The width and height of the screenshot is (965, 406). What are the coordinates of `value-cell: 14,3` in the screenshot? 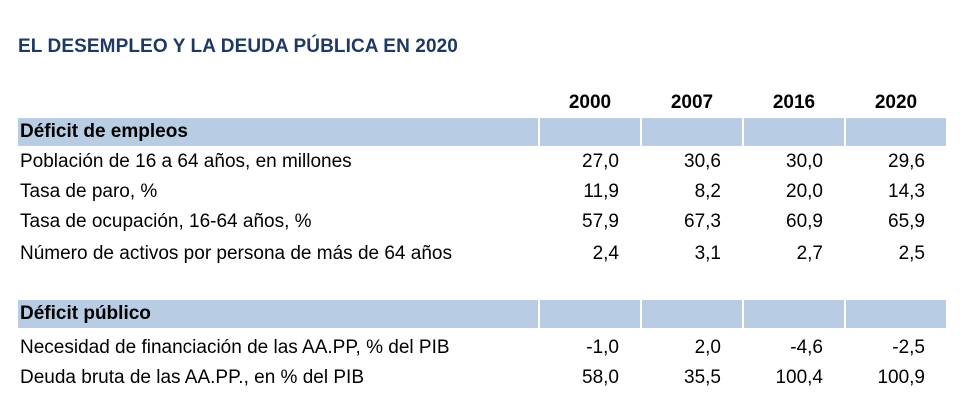 It's located at (906, 191).